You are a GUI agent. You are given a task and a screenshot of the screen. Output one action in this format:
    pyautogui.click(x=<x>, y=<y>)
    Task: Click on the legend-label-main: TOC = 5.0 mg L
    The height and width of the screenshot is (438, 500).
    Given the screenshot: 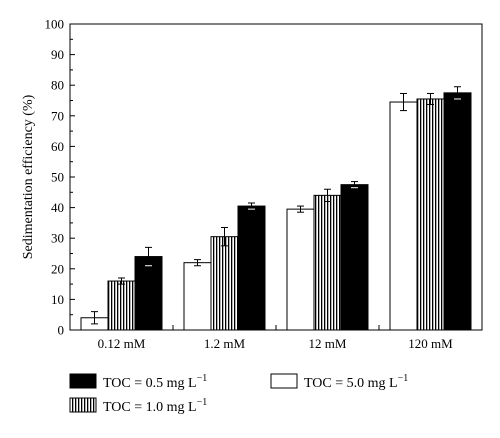 What is the action you would take?
    pyautogui.click(x=351, y=383)
    